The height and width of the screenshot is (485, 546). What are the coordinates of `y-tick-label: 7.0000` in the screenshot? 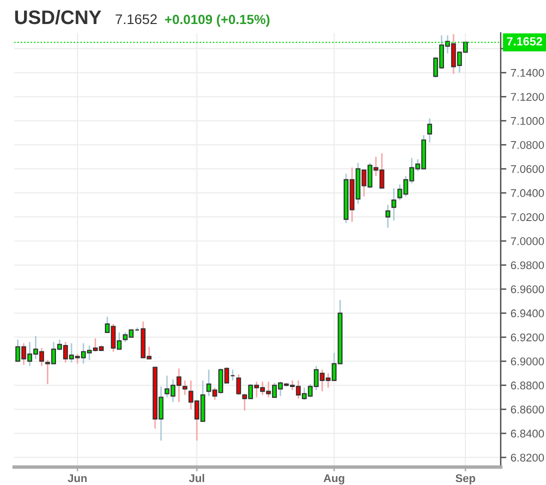 It's located at (527, 241).